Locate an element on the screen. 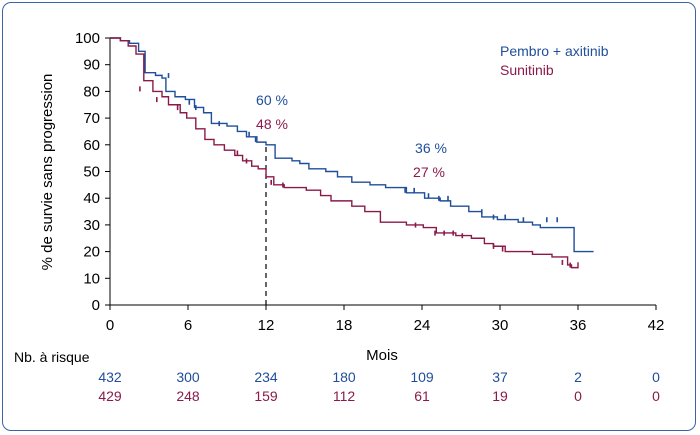 The height and width of the screenshot is (435, 700). y-tick-label: 100 is located at coordinates (87, 38).